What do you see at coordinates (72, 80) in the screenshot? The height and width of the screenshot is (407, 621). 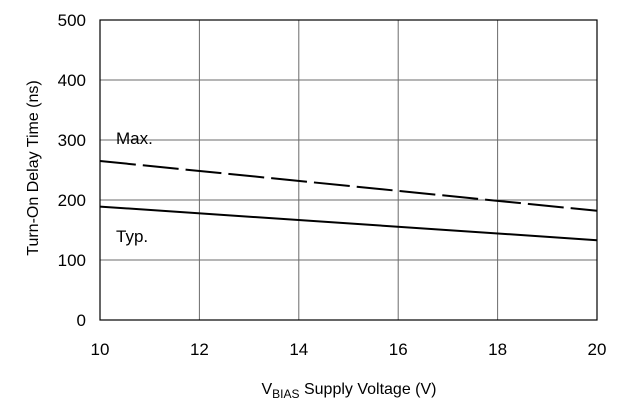 I see `y-tick-label: 400` at bounding box center [72, 80].